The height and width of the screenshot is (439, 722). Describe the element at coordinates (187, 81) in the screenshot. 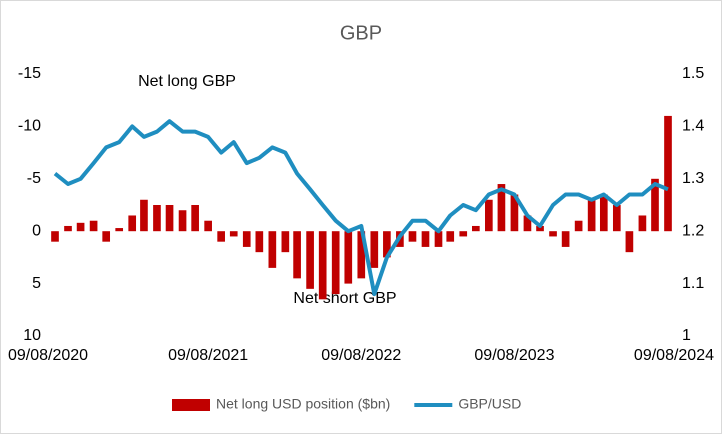

I see `annotation: Net long GBP` at that location.